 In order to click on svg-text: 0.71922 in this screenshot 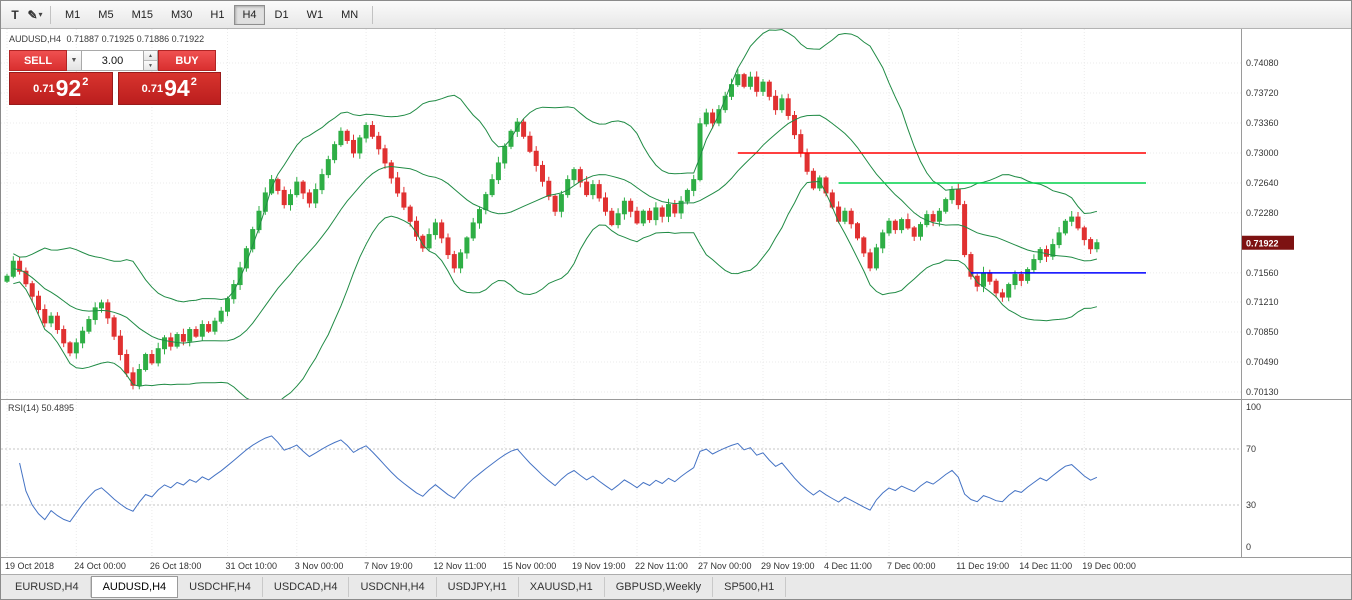, I will do `click(1262, 244)`.